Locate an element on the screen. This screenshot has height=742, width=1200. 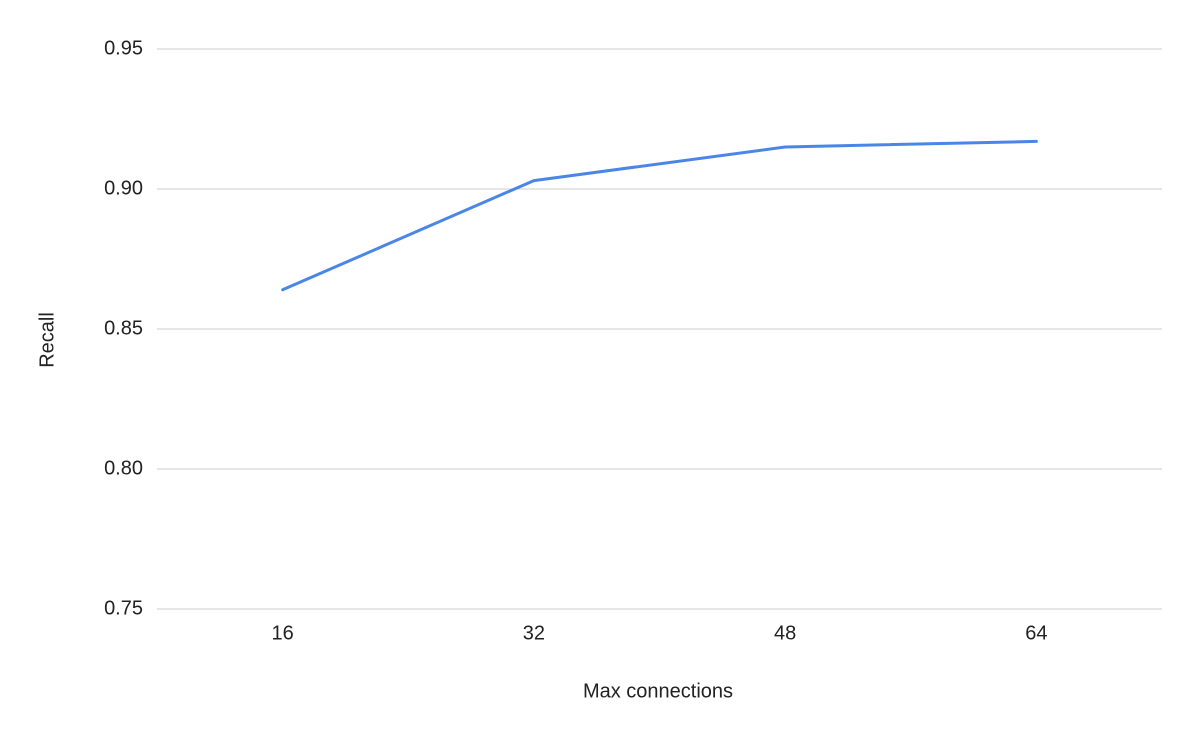
y-tick-label: 0.90 is located at coordinates (123, 188).